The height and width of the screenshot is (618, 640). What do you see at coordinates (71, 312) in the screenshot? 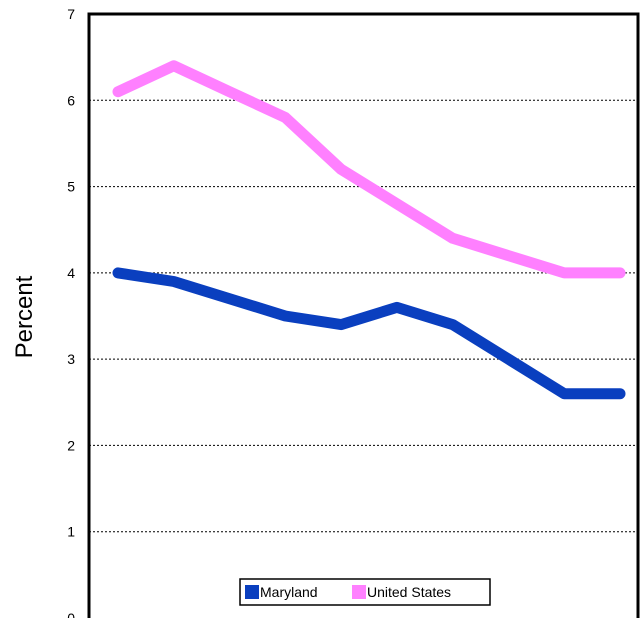
I see `y-tick-labels: 0 1 2 3 4 5 6 7` at bounding box center [71, 312].